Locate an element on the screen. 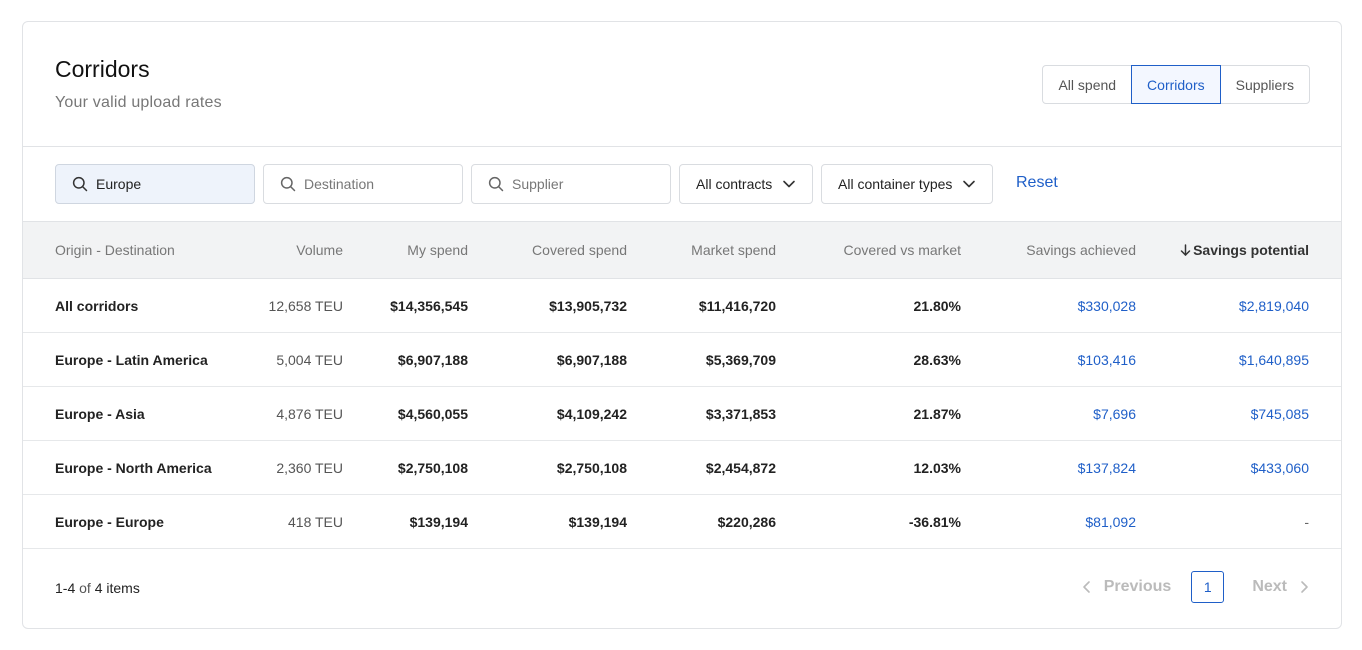 Image resolution: width=1362 pixels, height=650 pixels. cell-market-spend: $3,371,853 is located at coordinates (740, 413).